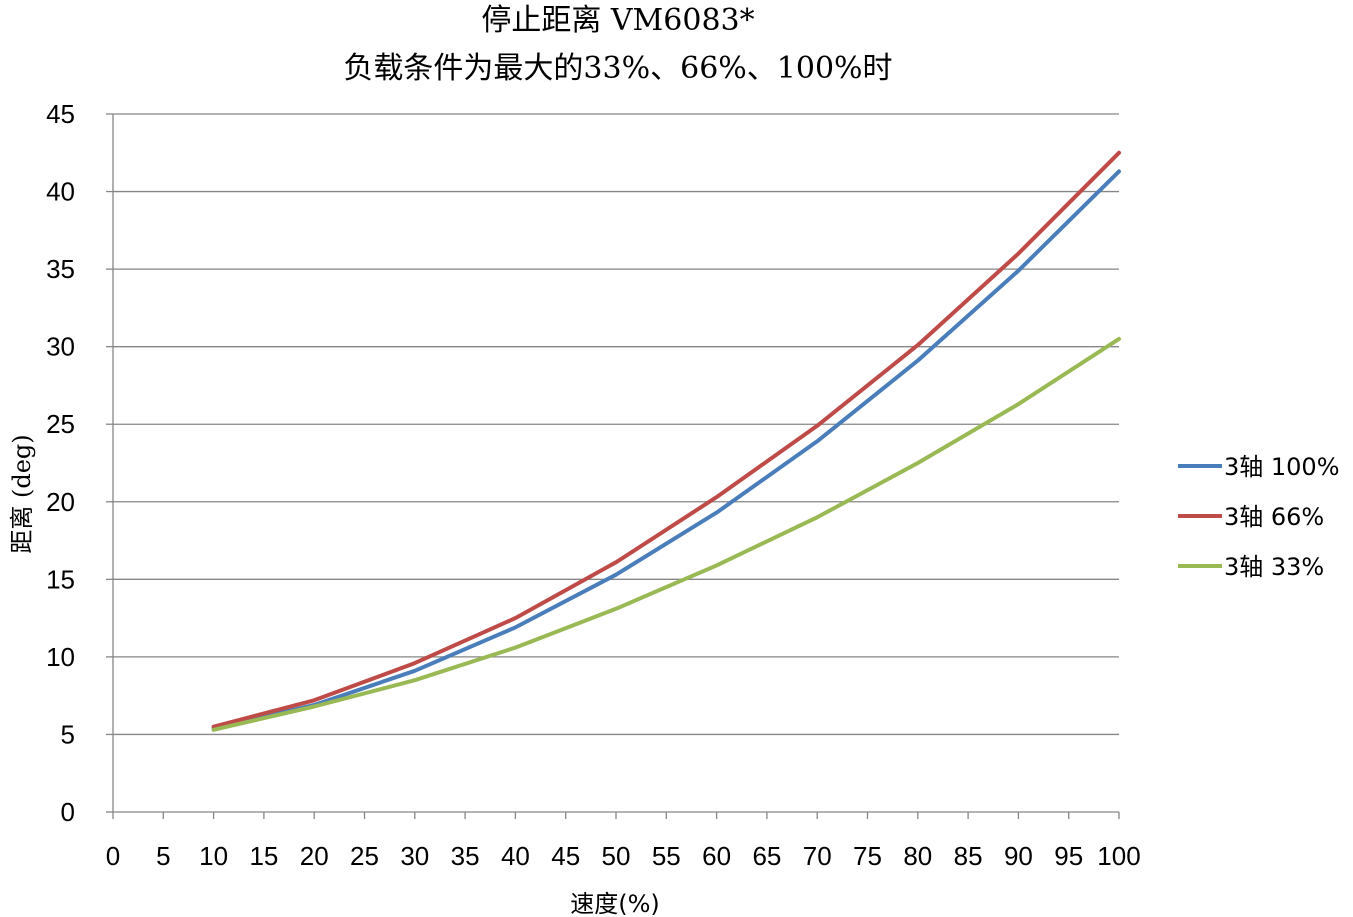  I want to click on legend-label-2: 3轴 66%, so click(1274, 517).